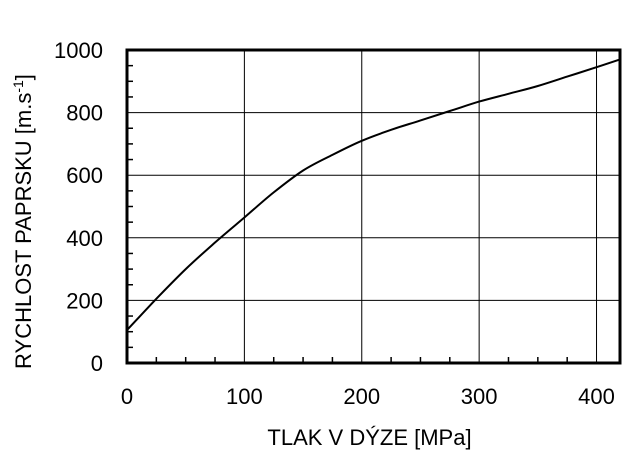 This screenshot has height=454, width=622. Describe the element at coordinates (479, 396) in the screenshot. I see `x-tick-label: 300` at that location.